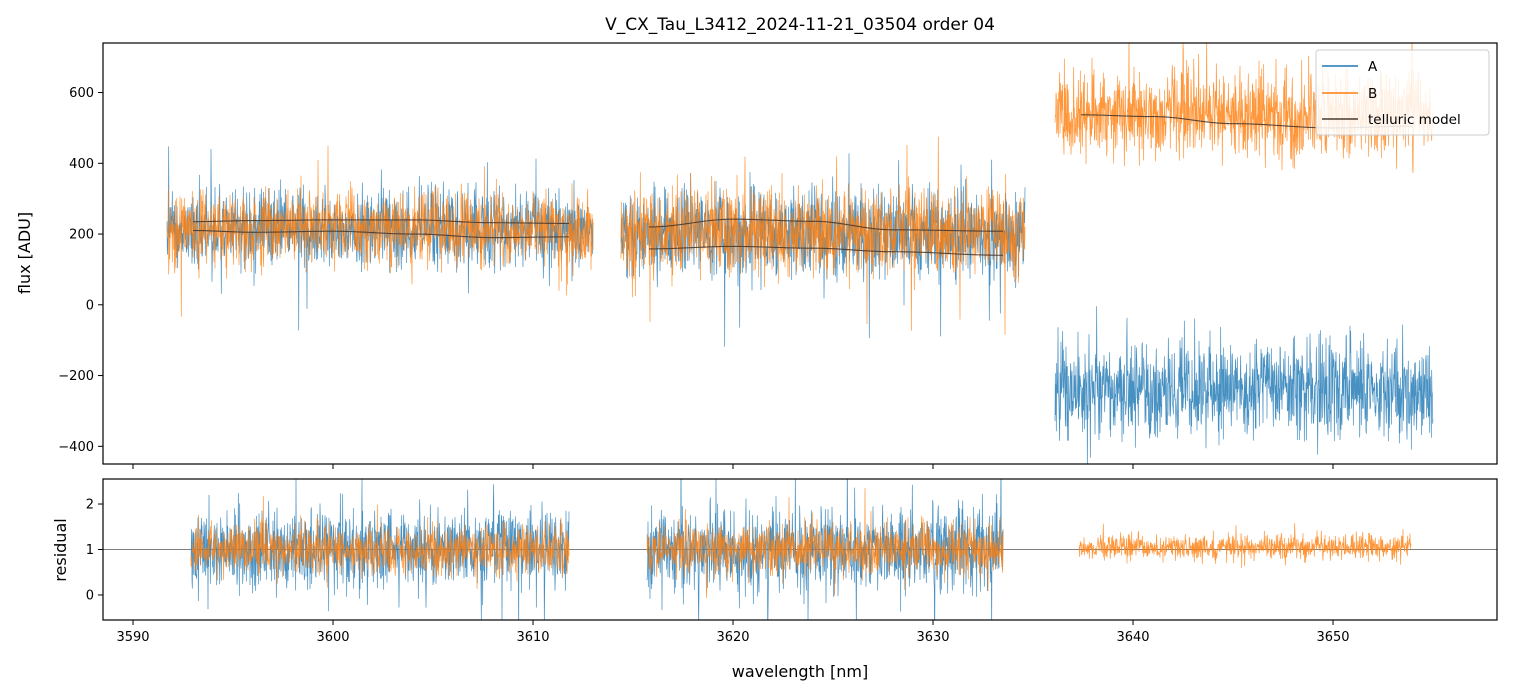 The width and height of the screenshot is (1513, 696). I want to click on bottom-ytick-label: 2, so click(90, 505).